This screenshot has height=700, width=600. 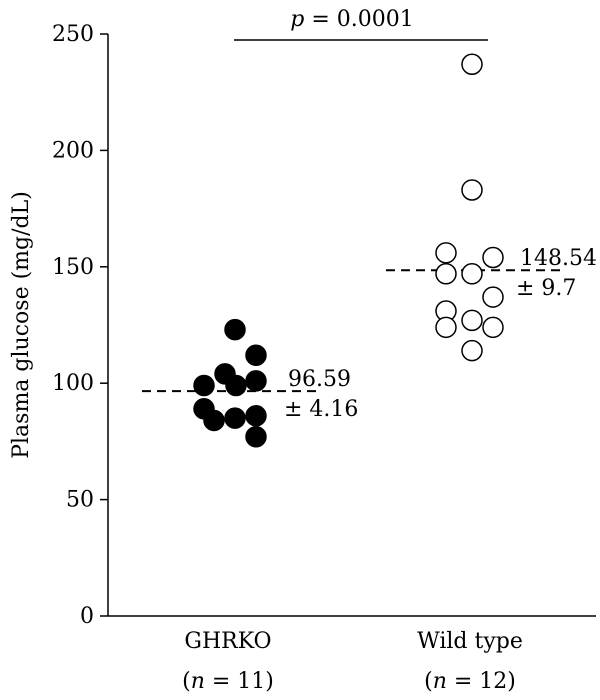 I want to click on p-value-text: = 0.0001, so click(x=358, y=19).